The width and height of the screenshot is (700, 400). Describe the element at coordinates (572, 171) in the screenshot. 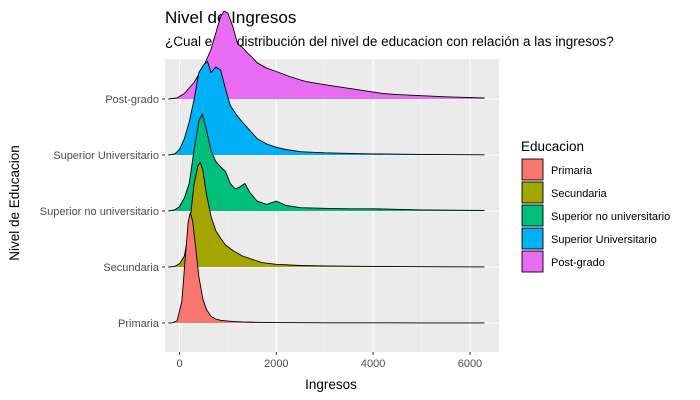

I see `legend-label: Primaria` at that location.